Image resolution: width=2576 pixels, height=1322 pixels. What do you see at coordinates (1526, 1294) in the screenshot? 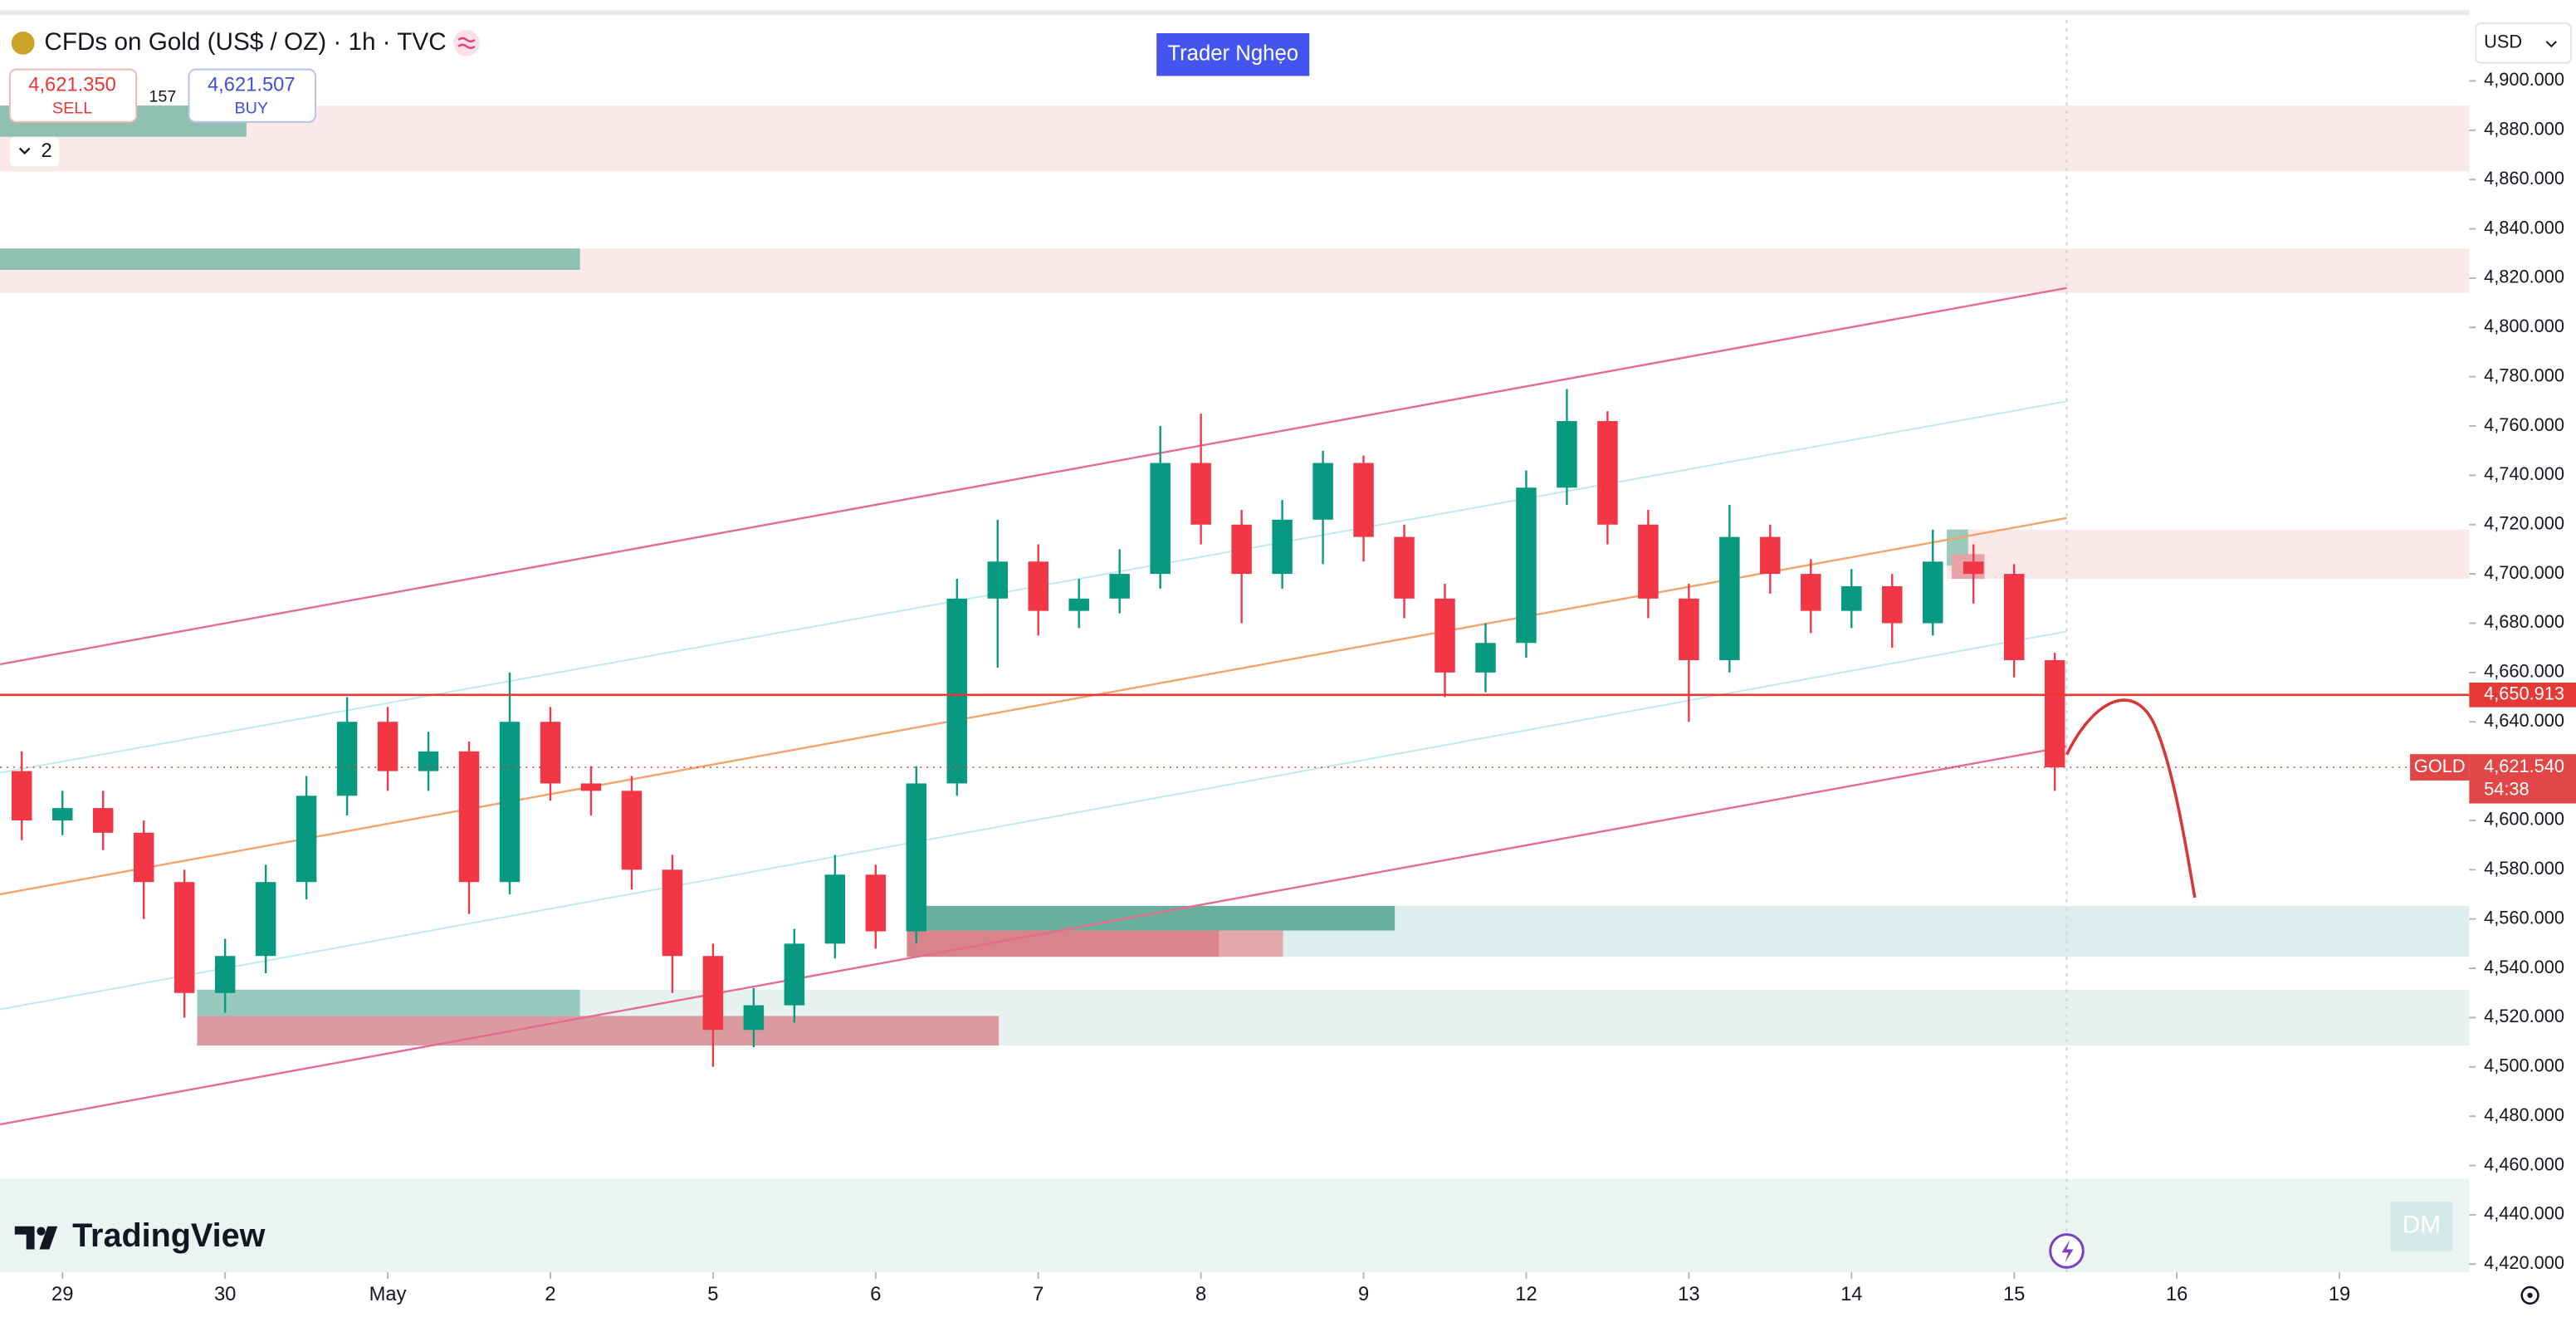
I see `x-tick-label: 12` at bounding box center [1526, 1294].